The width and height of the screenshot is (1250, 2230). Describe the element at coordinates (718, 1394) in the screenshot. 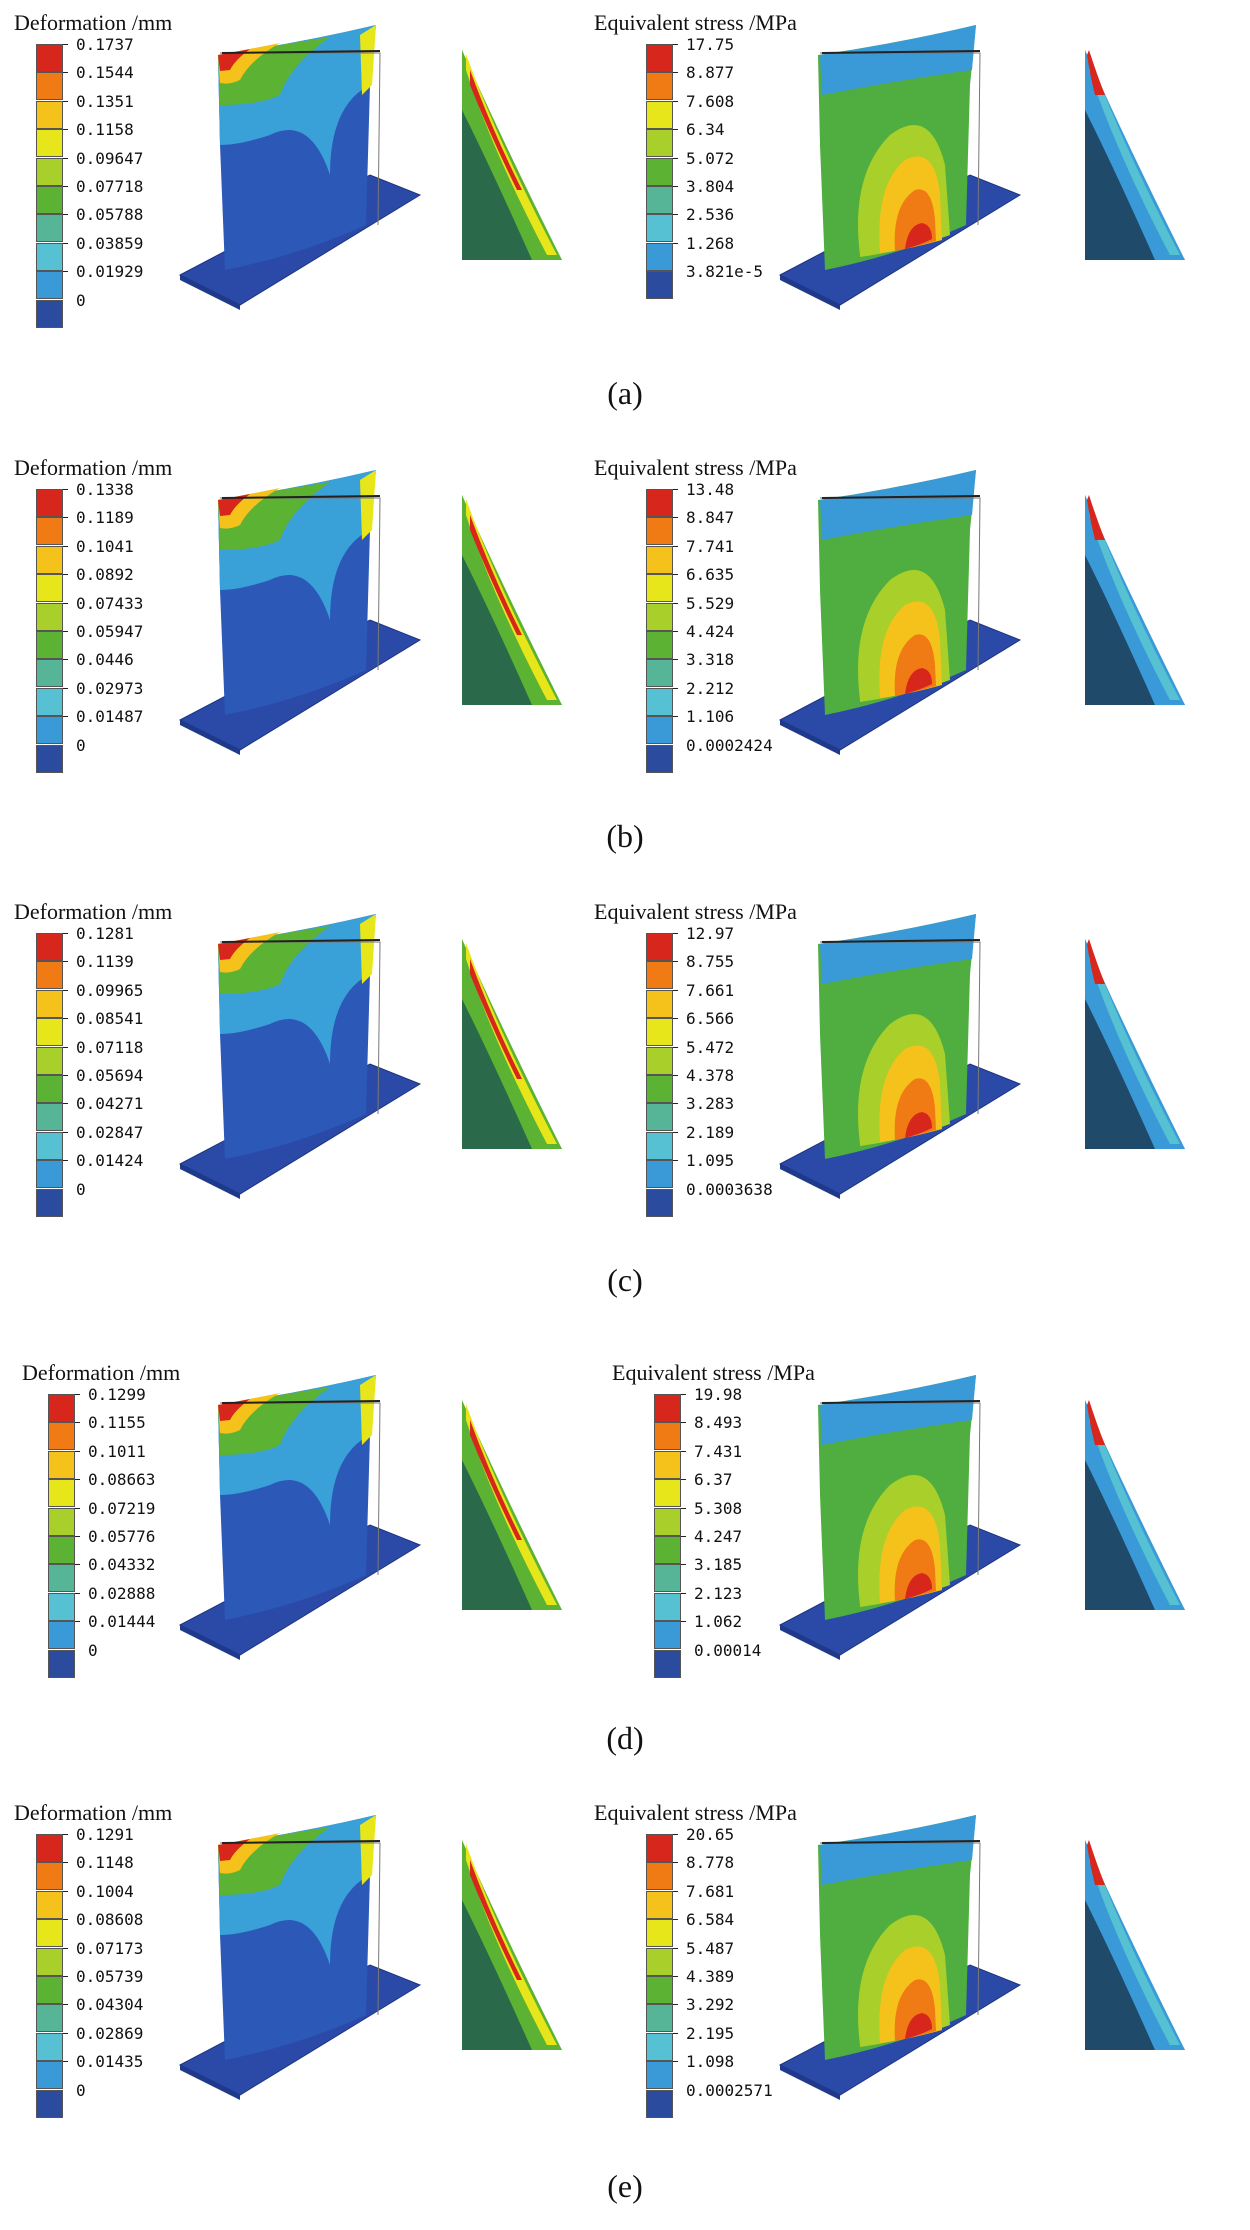

I see `legend-value: 19.98` at that location.